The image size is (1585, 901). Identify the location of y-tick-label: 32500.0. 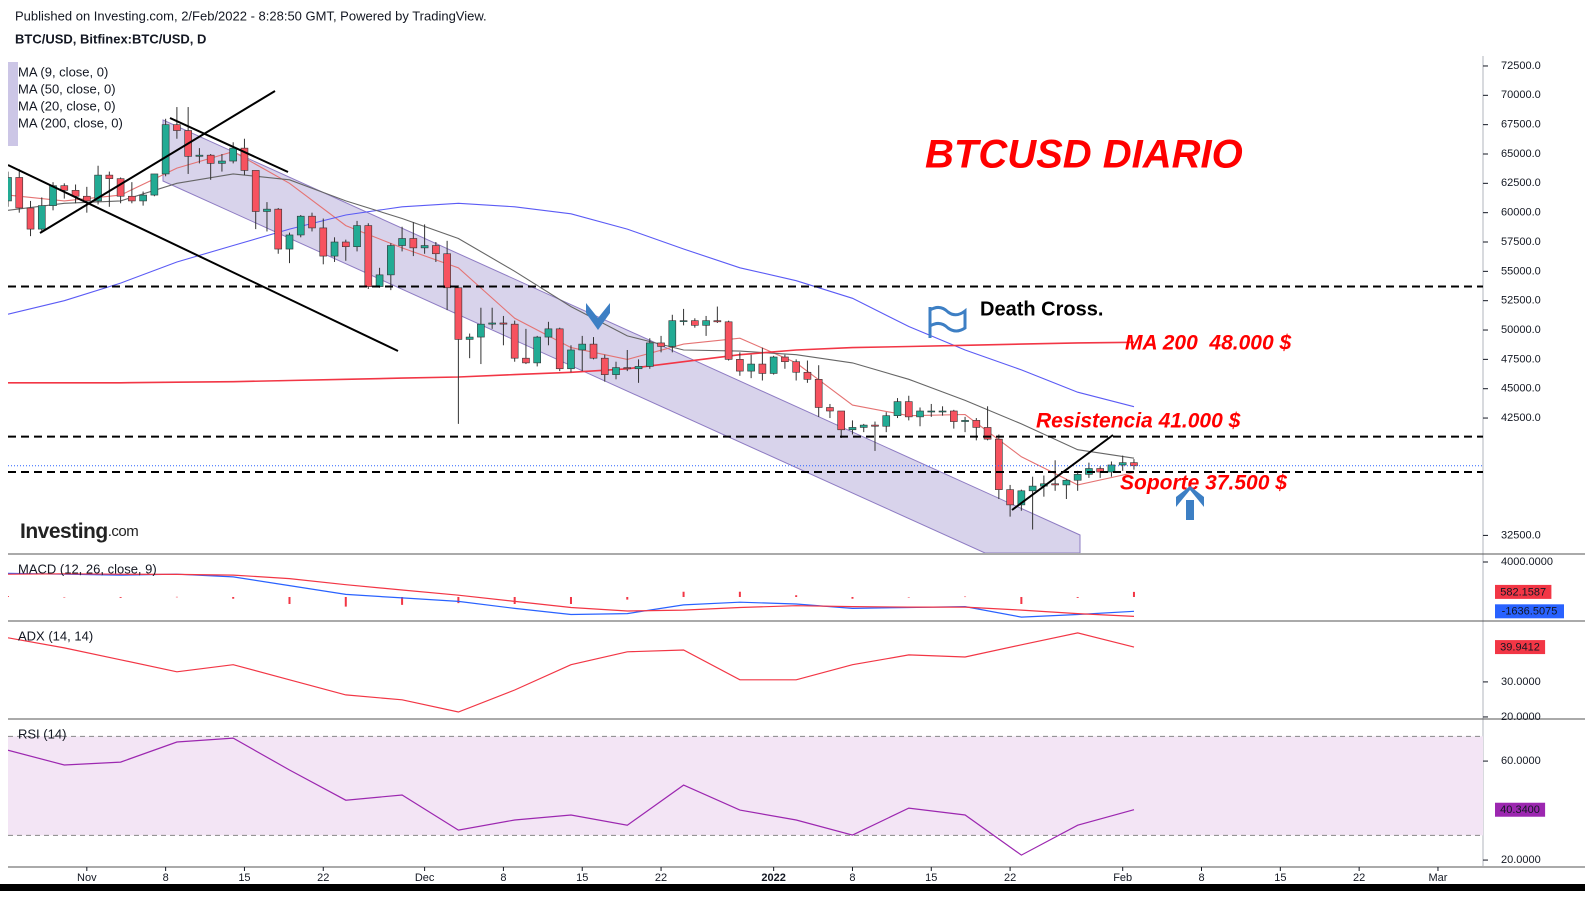
(1521, 535).